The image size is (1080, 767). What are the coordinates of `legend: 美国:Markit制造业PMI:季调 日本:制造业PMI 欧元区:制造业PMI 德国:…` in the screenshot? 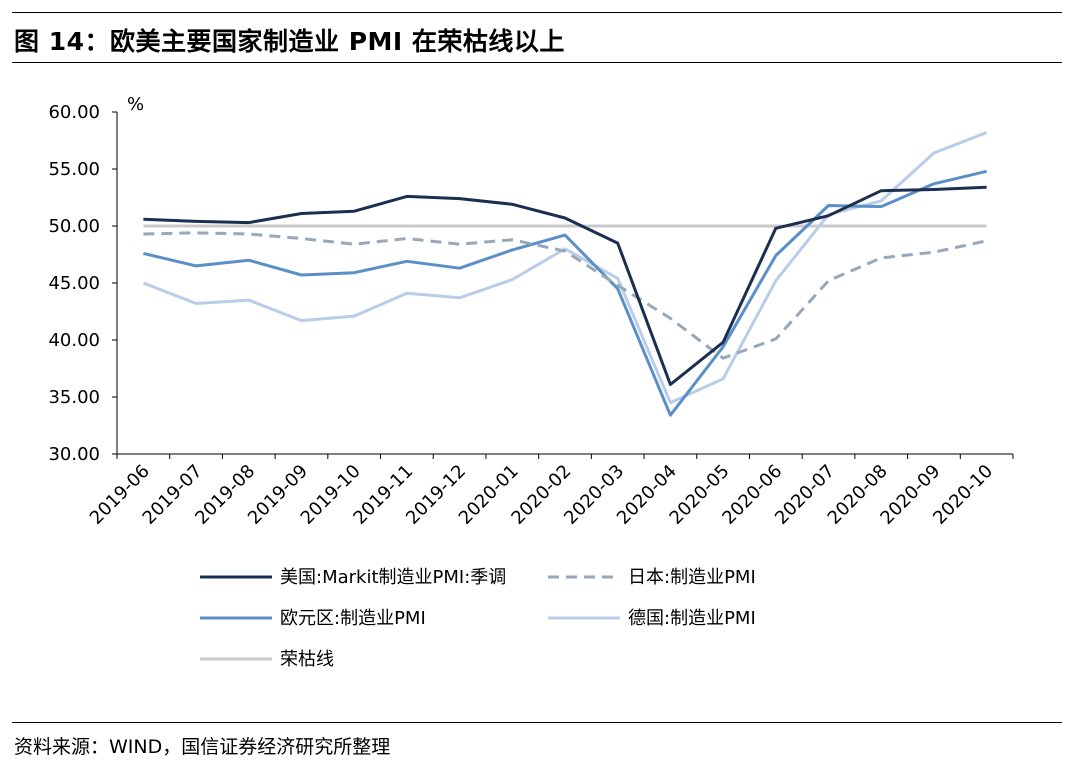 It's located at (478, 618).